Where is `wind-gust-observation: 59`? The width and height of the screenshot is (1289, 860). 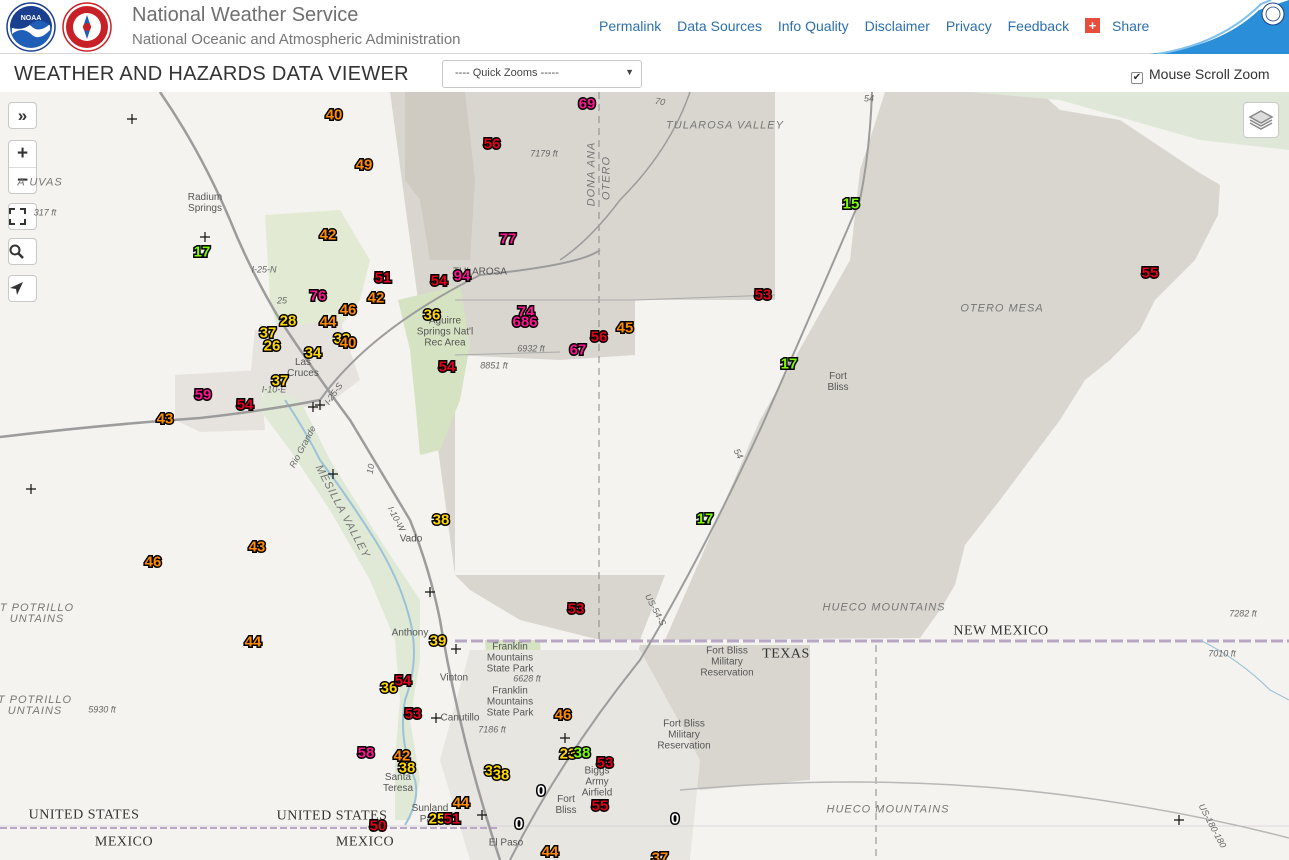 wind-gust-observation: 59 is located at coordinates (203, 395).